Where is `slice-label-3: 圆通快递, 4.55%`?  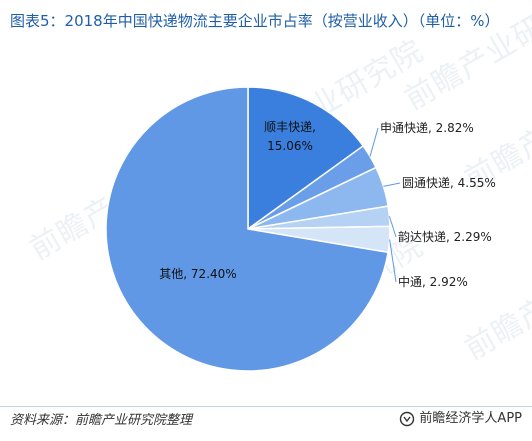 slice-label-3: 圆通快递, 4.55% is located at coordinates (449, 183).